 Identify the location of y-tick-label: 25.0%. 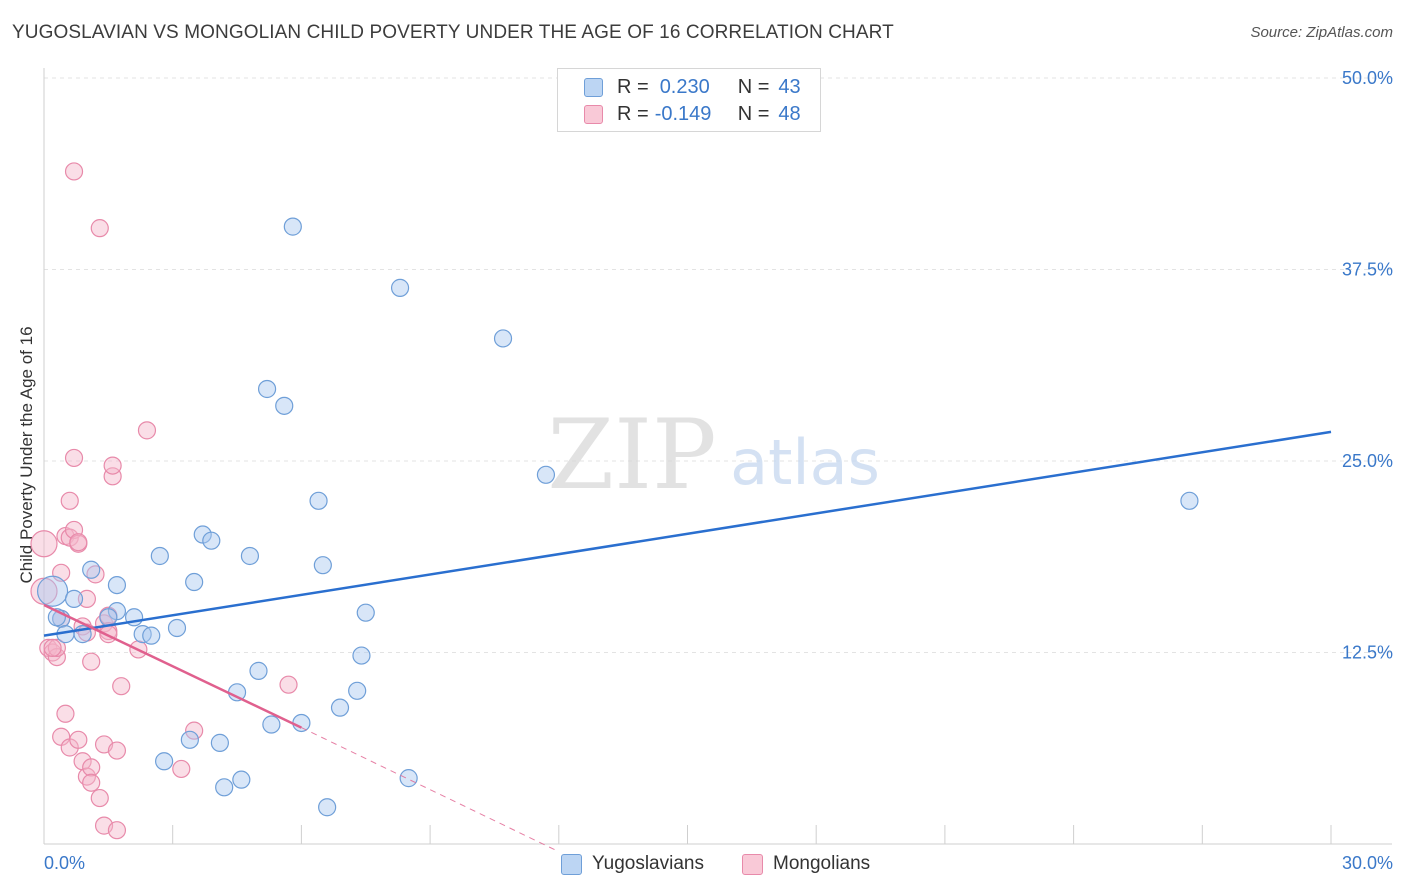
(1367, 461).